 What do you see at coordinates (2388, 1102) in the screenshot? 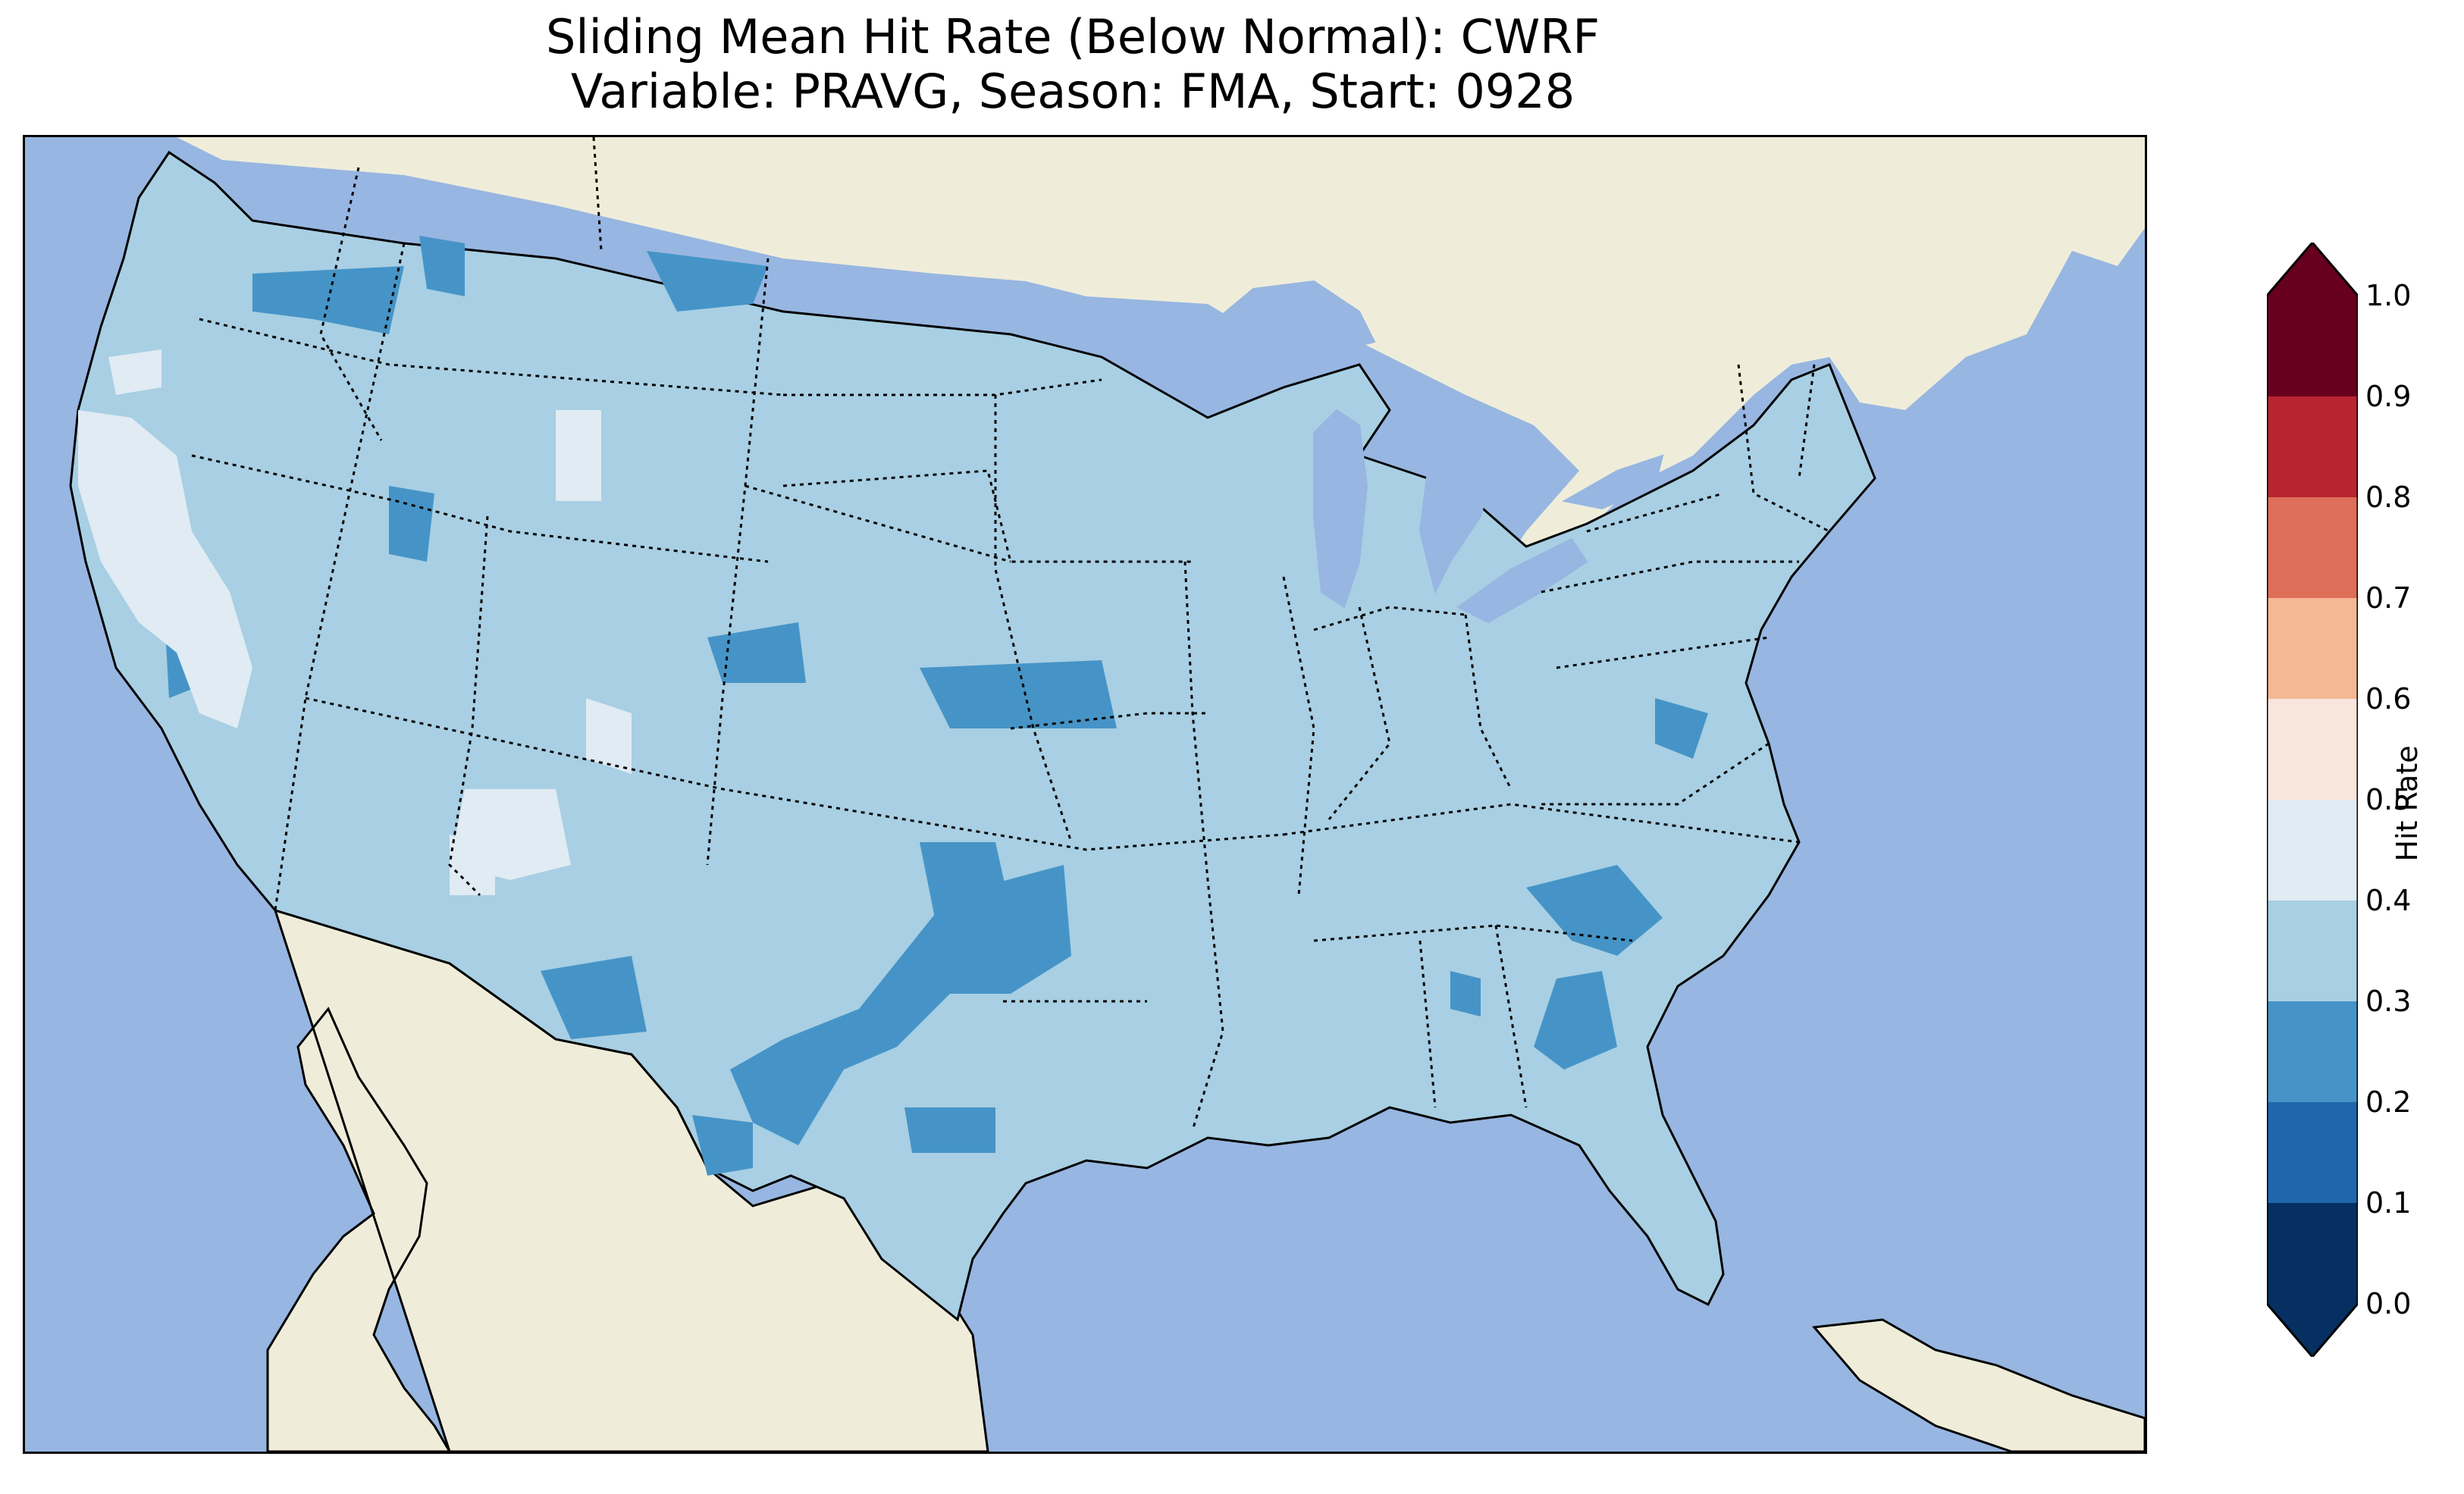
I see `colorbar-tick-label: 0.2` at bounding box center [2388, 1102].